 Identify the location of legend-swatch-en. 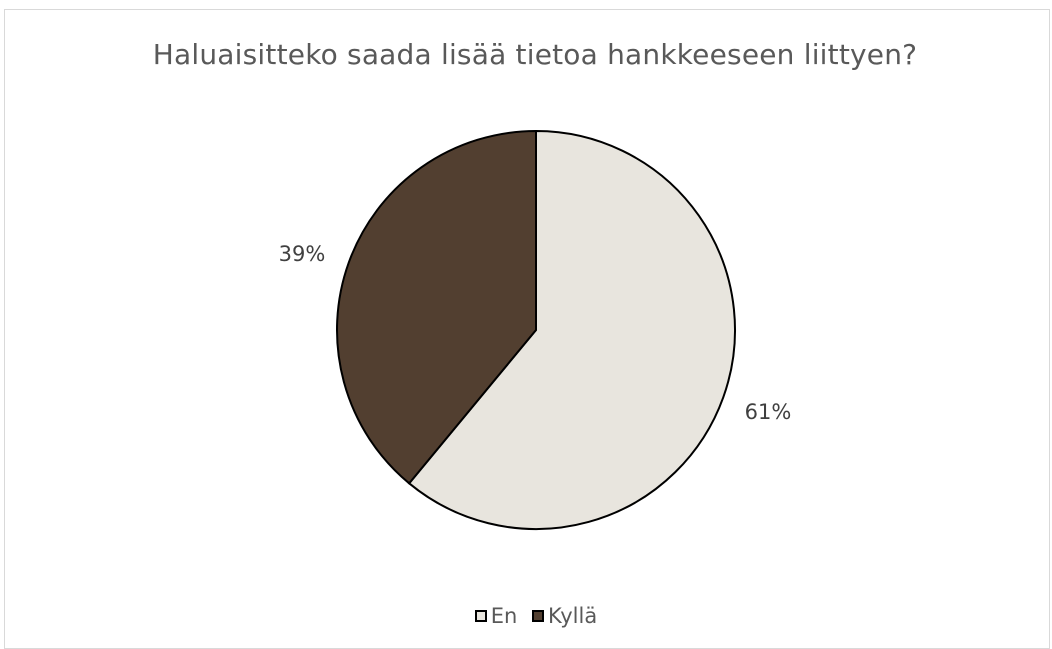
(480, 616).